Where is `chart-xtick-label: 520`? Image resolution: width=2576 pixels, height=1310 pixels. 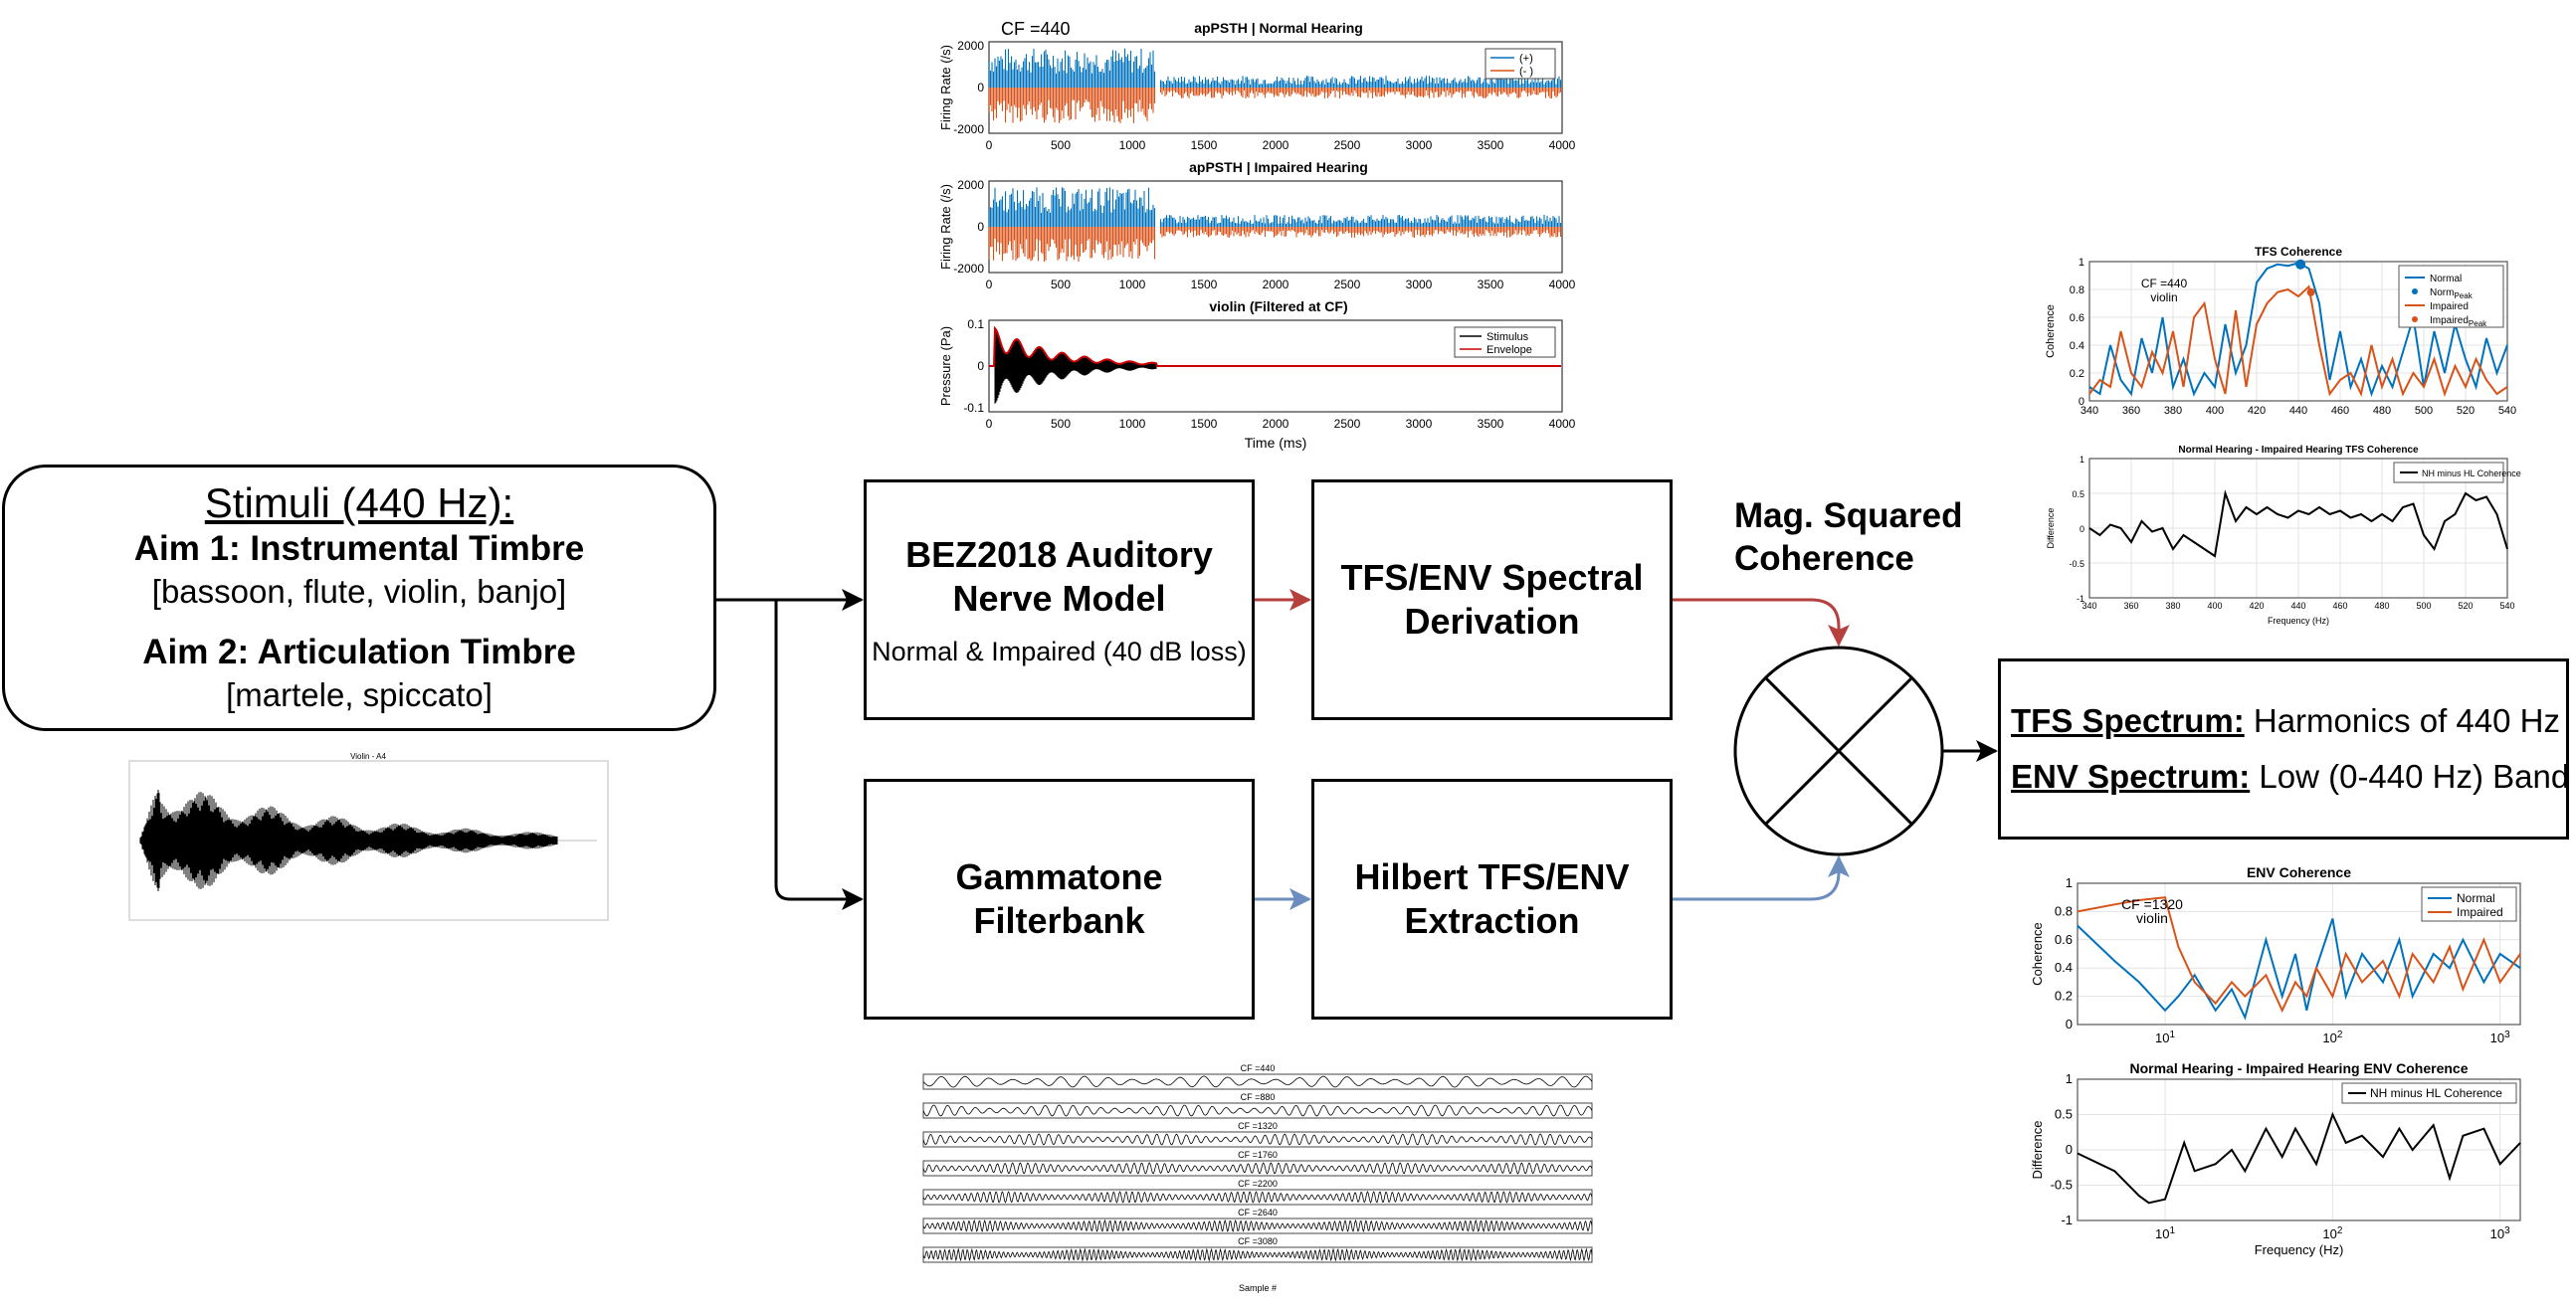
chart-xtick-label: 520 is located at coordinates (2465, 606).